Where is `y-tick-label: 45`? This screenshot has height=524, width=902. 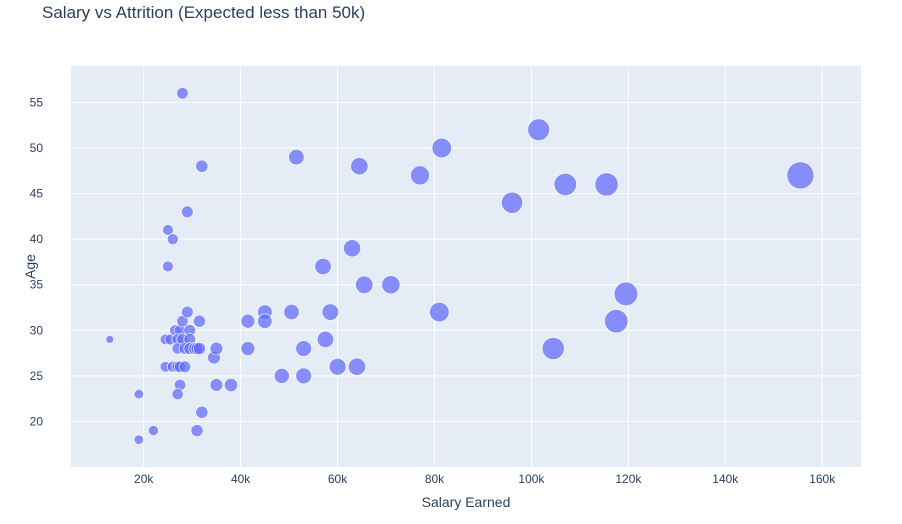
y-tick-label: 45 is located at coordinates (37, 194).